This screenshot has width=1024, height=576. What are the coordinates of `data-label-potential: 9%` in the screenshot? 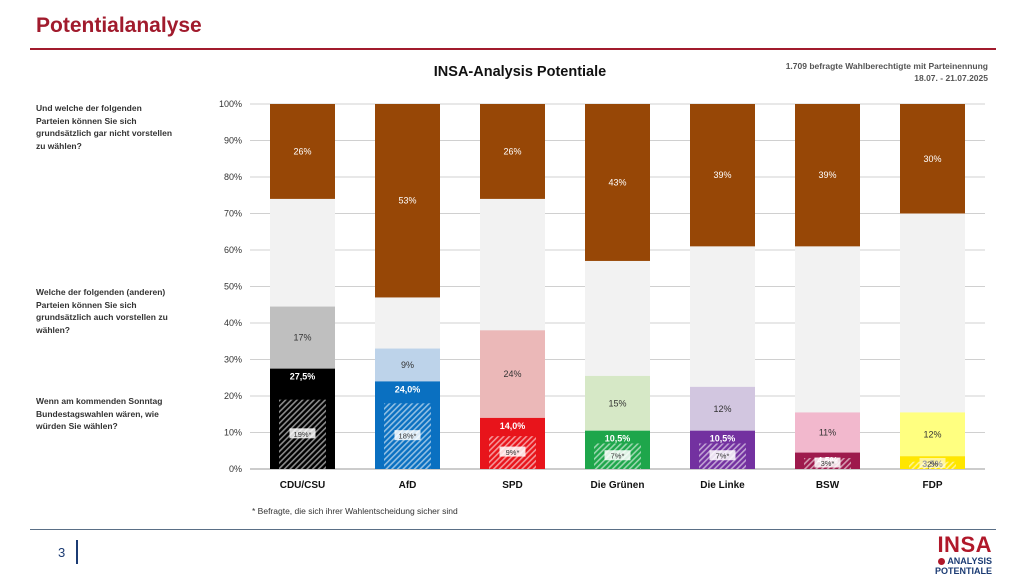 It's located at (407, 365).